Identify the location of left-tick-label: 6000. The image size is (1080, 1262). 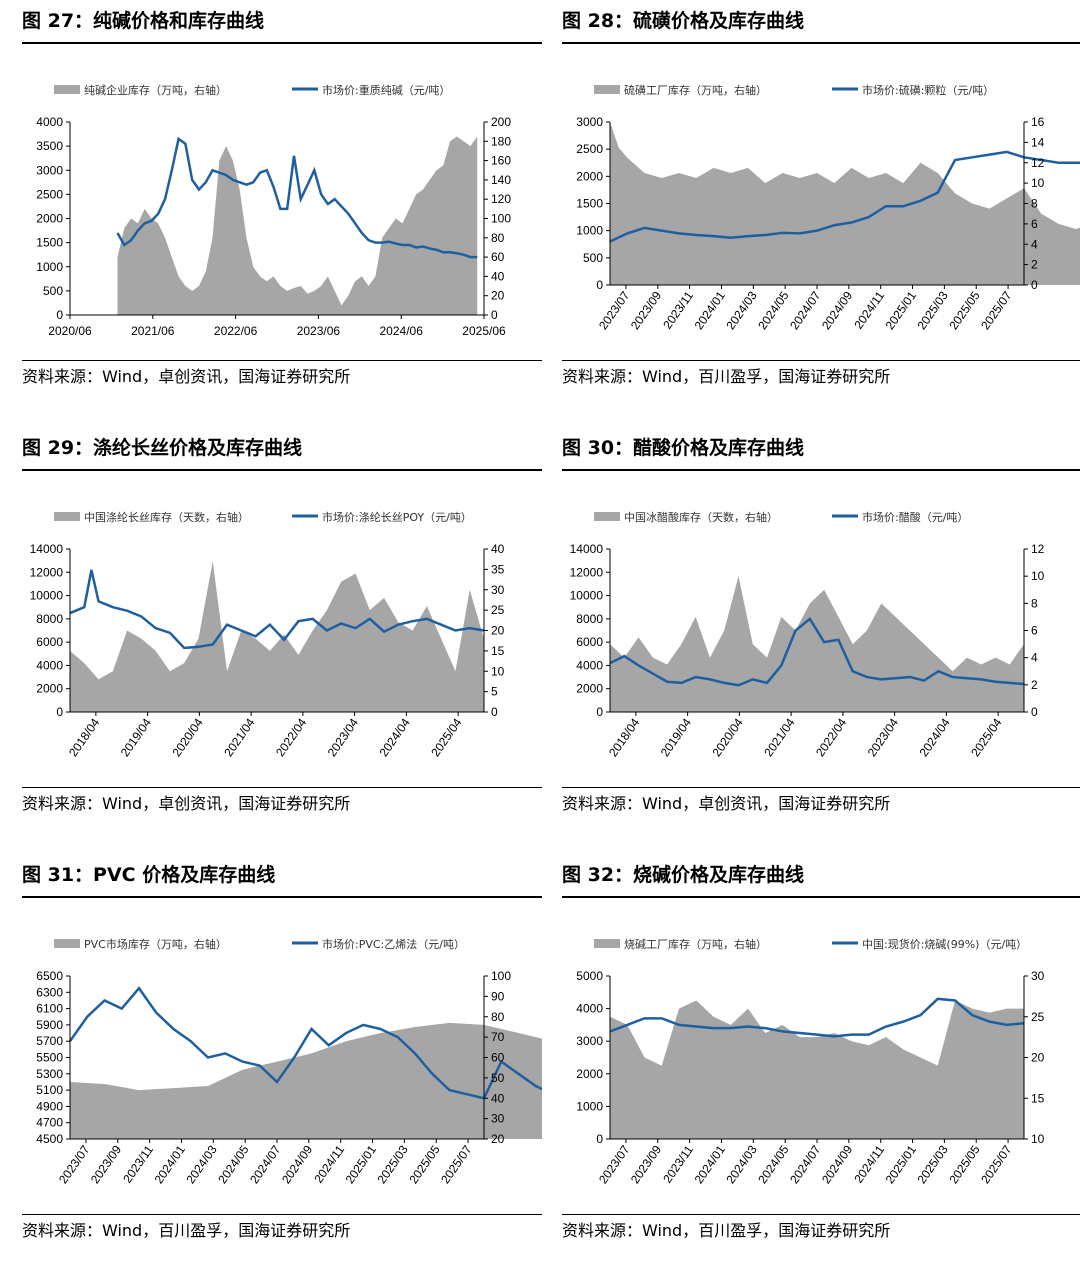
(589, 642).